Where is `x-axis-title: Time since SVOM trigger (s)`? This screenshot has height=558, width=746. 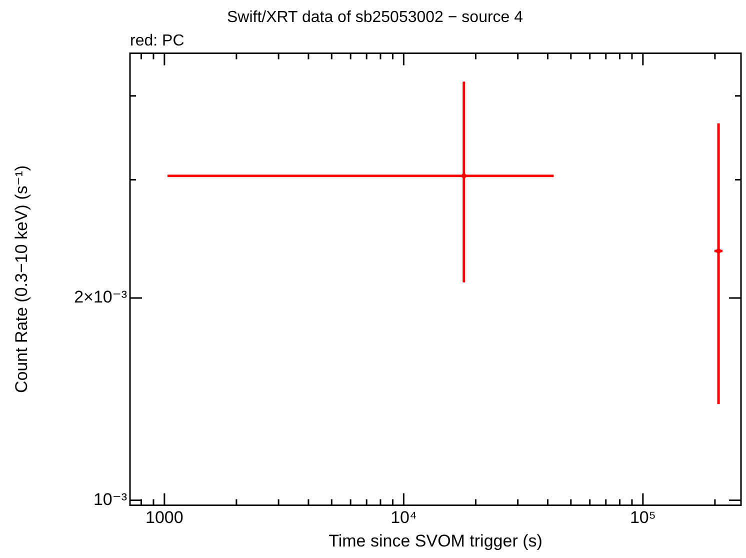 x-axis-title: Time since SVOM trigger (s) is located at coordinates (435, 540).